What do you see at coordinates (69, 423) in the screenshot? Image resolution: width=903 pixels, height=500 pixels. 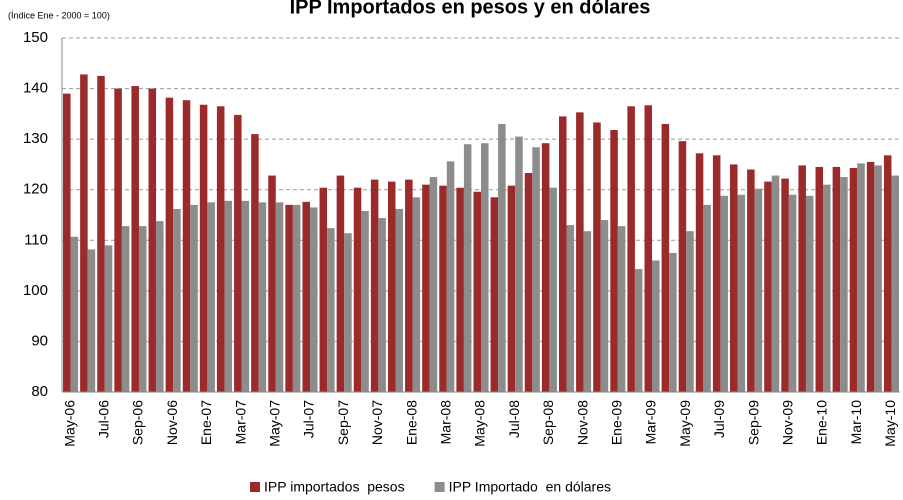 I see `x-tick-label: May-06` at bounding box center [69, 423].